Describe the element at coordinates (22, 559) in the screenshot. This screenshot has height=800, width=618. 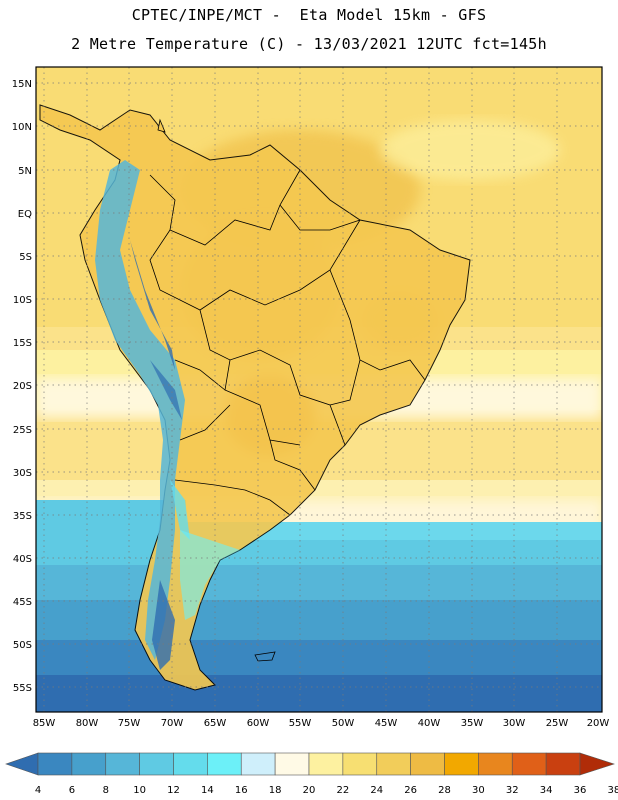
I see `lat-label: 40S` at that location.